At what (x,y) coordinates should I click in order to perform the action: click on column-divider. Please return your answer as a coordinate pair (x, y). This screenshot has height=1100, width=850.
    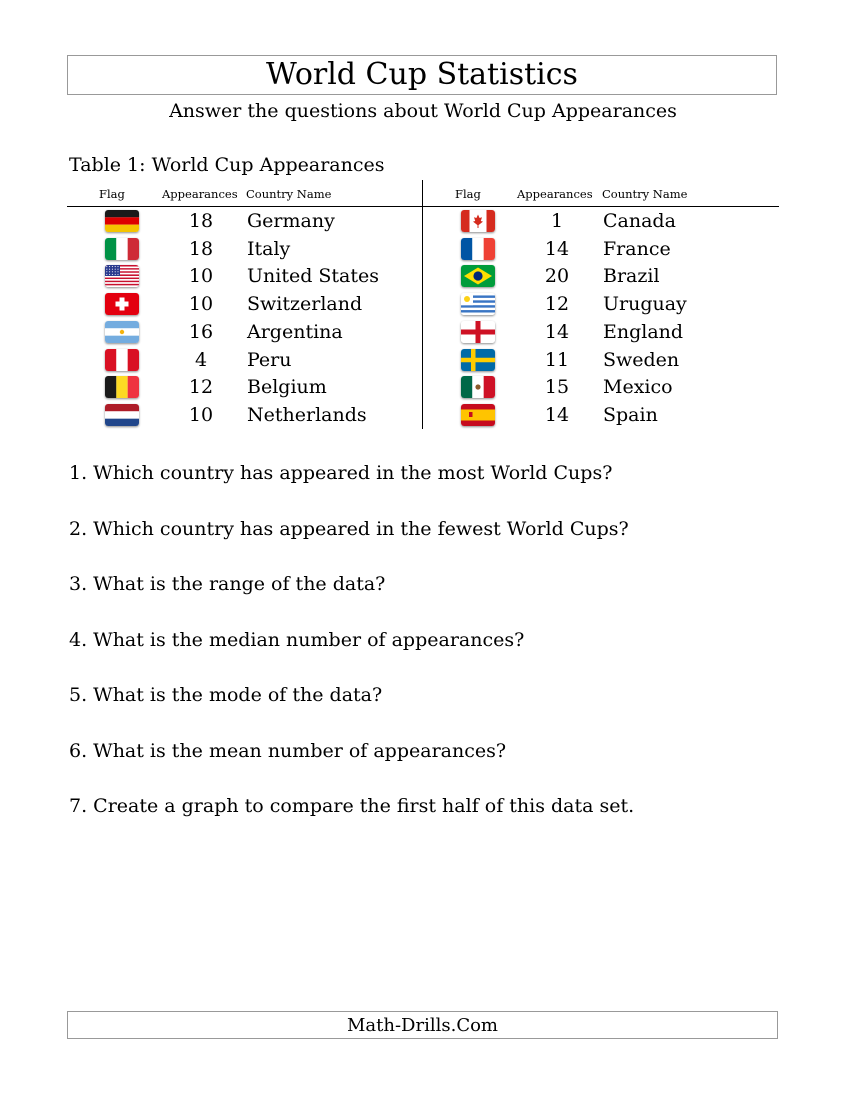
    Looking at the image, I should click on (422, 304).